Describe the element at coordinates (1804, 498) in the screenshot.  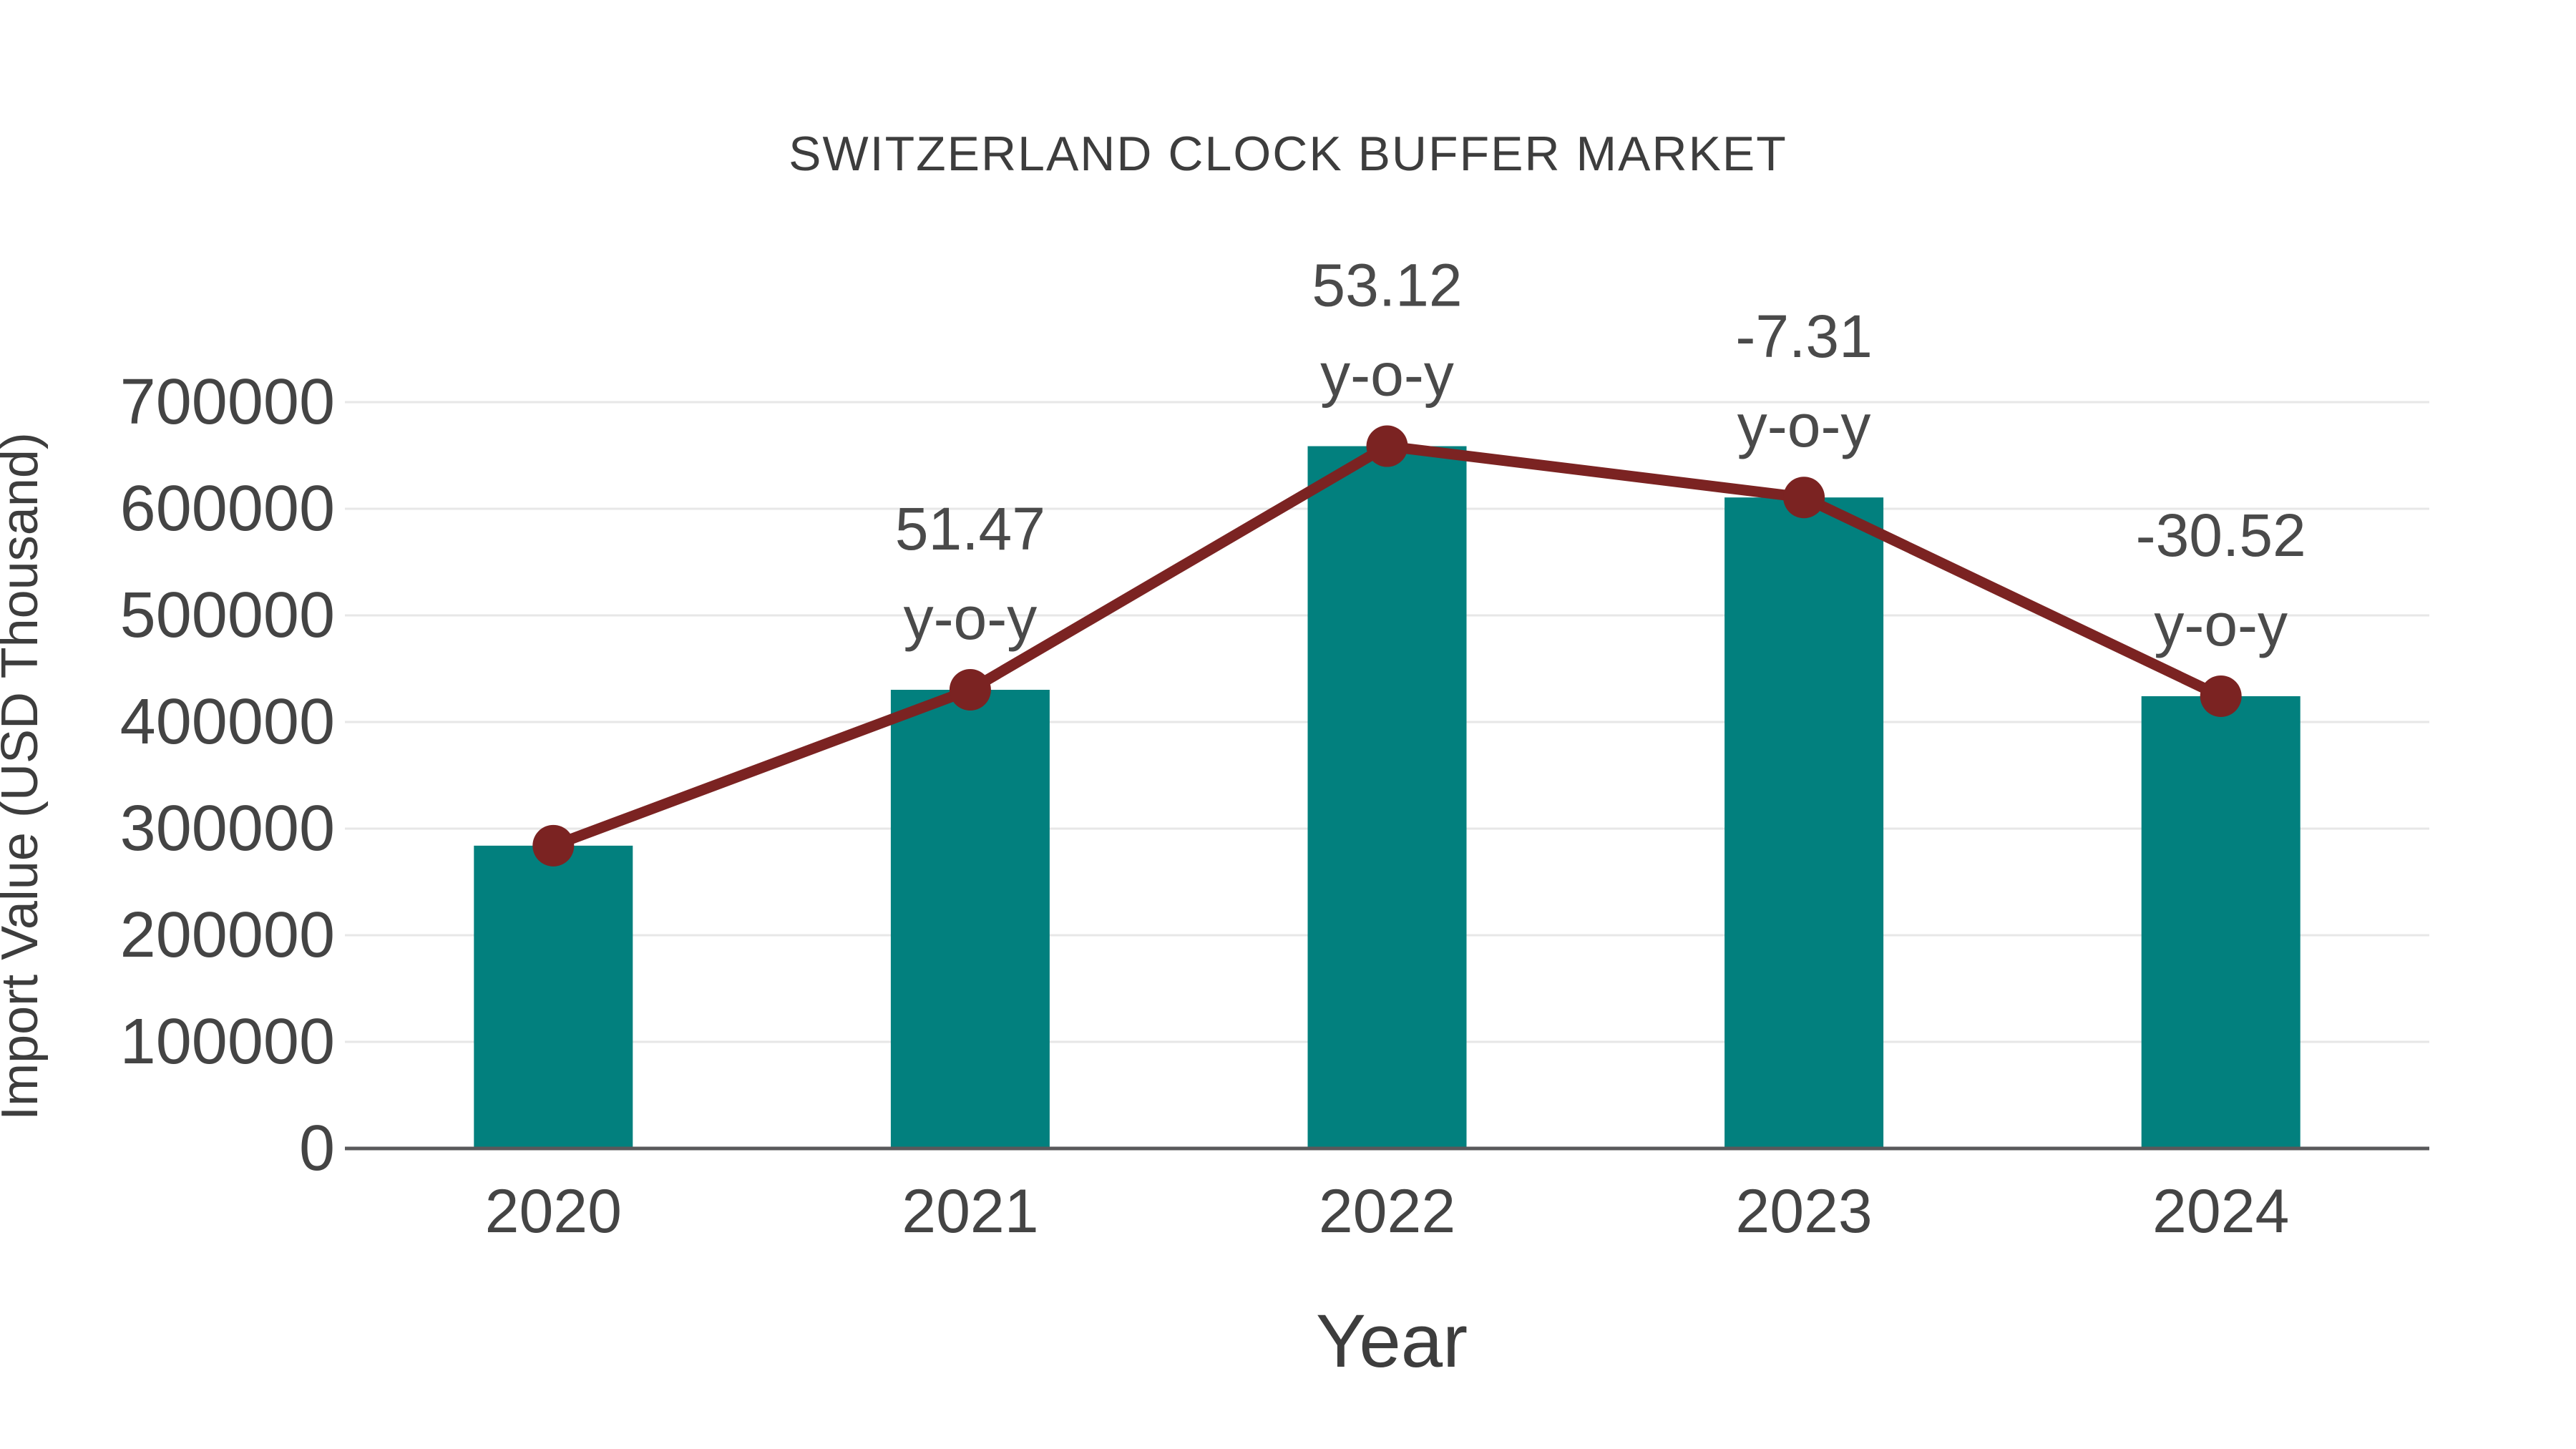
I see `data-point-marker-2023` at that location.